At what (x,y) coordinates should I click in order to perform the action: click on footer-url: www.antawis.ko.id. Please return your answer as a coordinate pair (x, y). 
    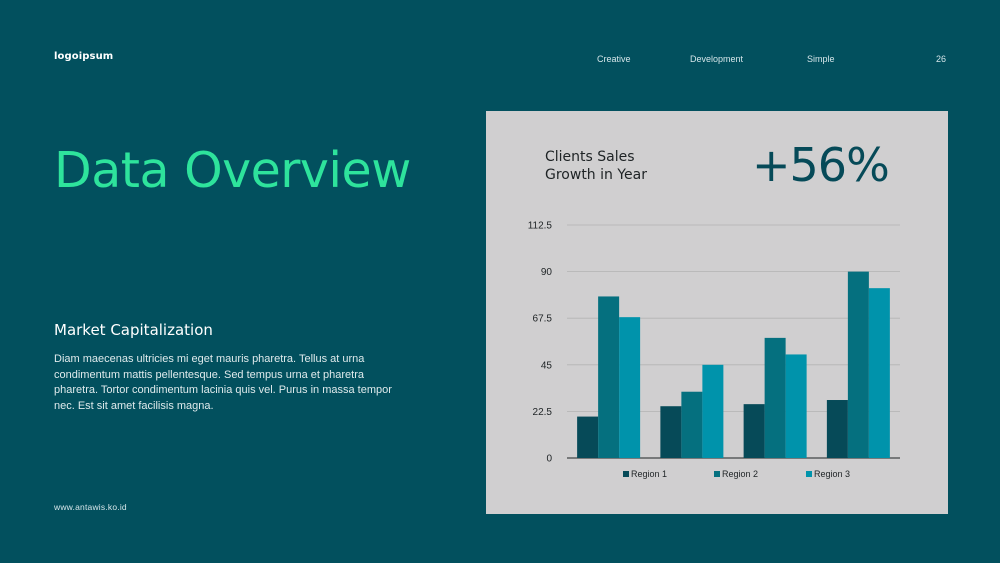
    Looking at the image, I should click on (90, 507).